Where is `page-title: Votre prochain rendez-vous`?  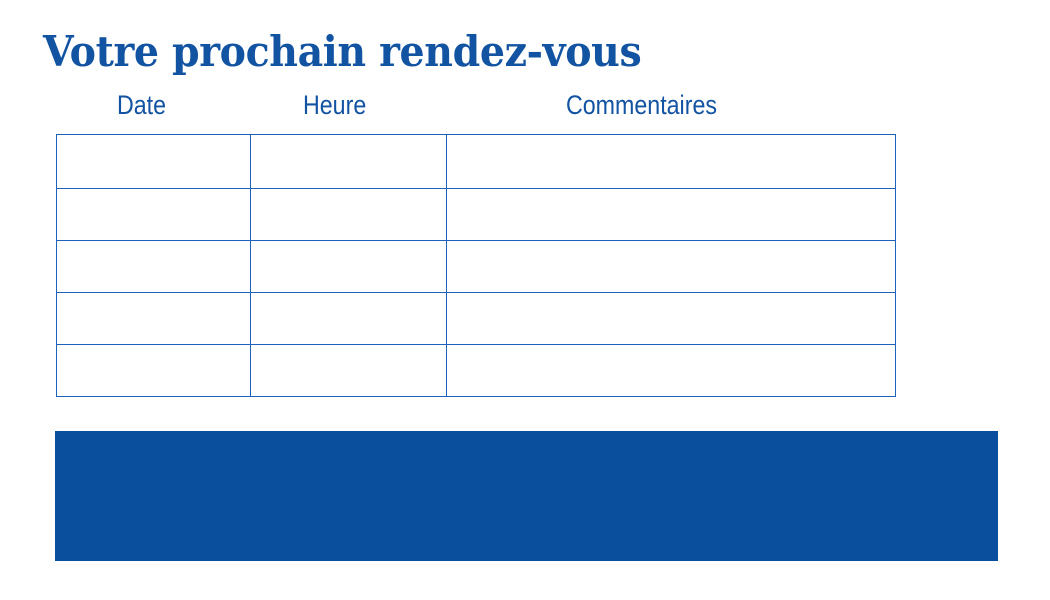 page-title: Votre prochain rendez-vous is located at coordinates (342, 51).